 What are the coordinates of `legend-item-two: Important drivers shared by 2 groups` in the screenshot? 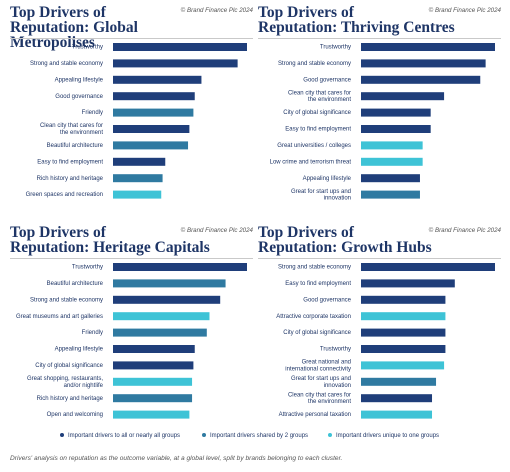 It's located at (255, 436).